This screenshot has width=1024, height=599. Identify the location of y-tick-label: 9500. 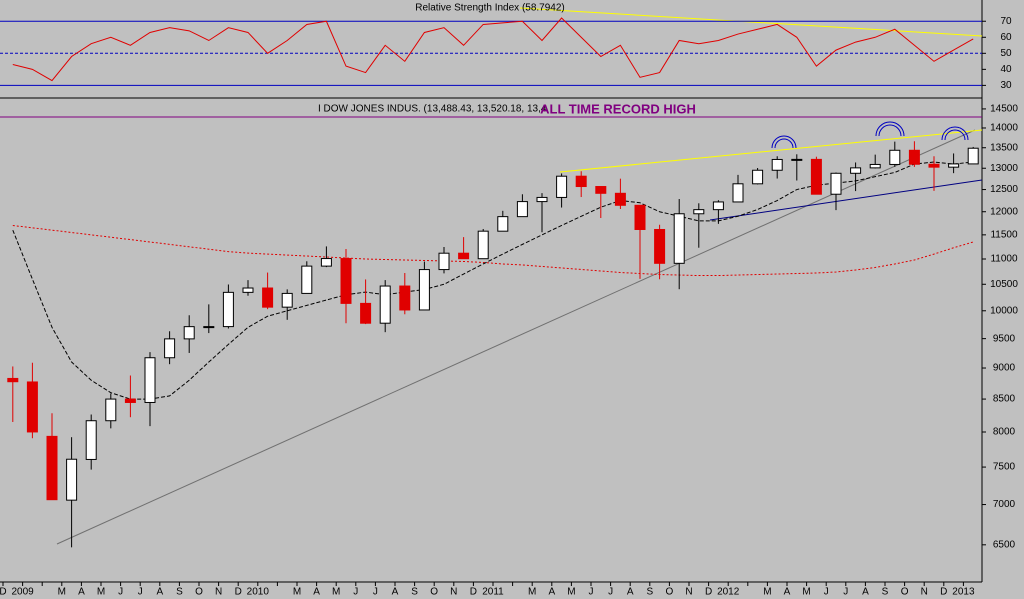
(1004, 338).